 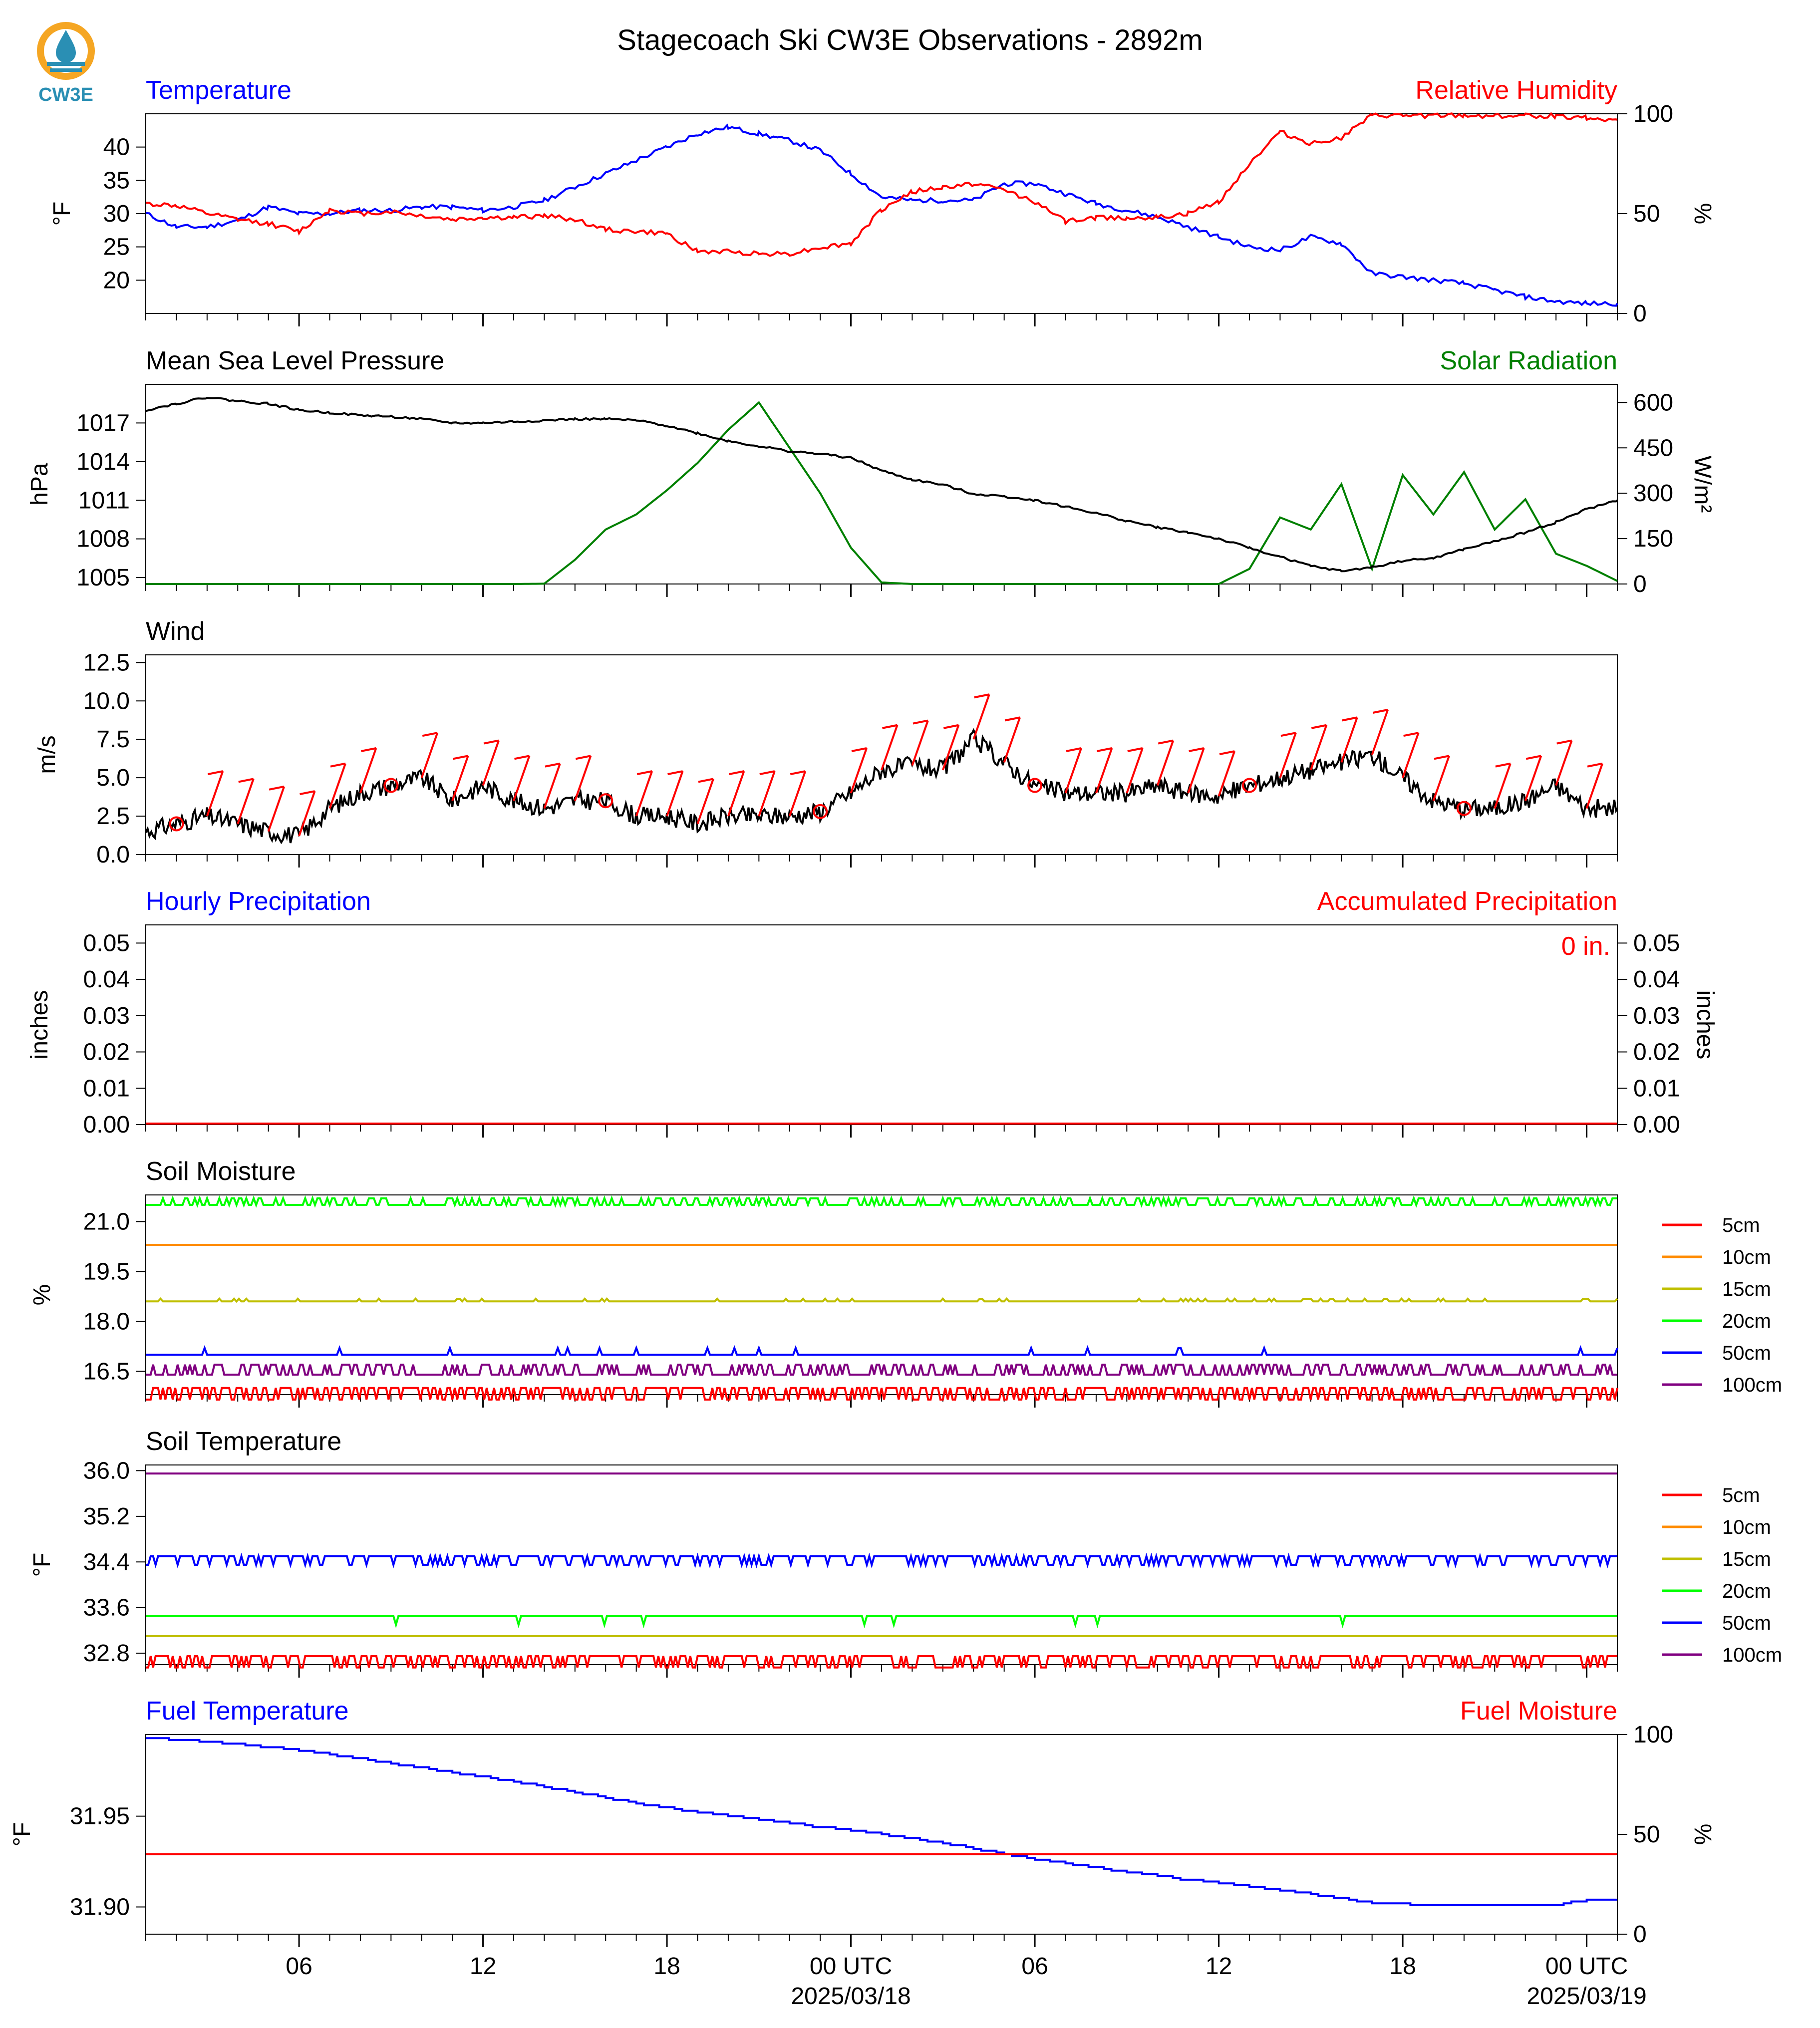 I want to click on fuel-temperature-title: Fuel Temperature, so click(x=247, y=1711).